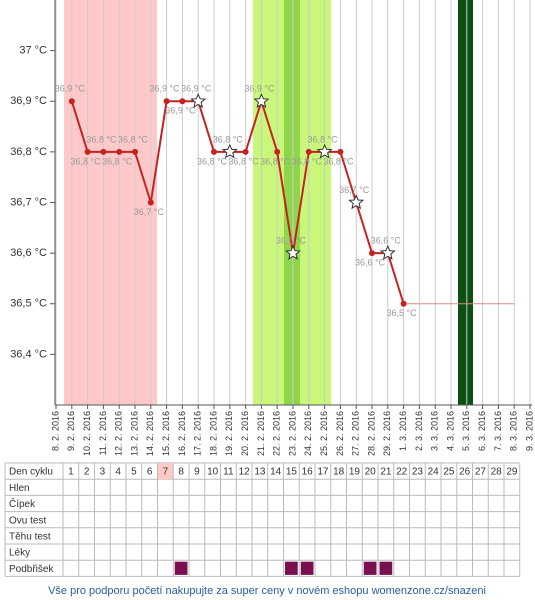  What do you see at coordinates (71, 472) in the screenshot?
I see `day-number: 1` at bounding box center [71, 472].